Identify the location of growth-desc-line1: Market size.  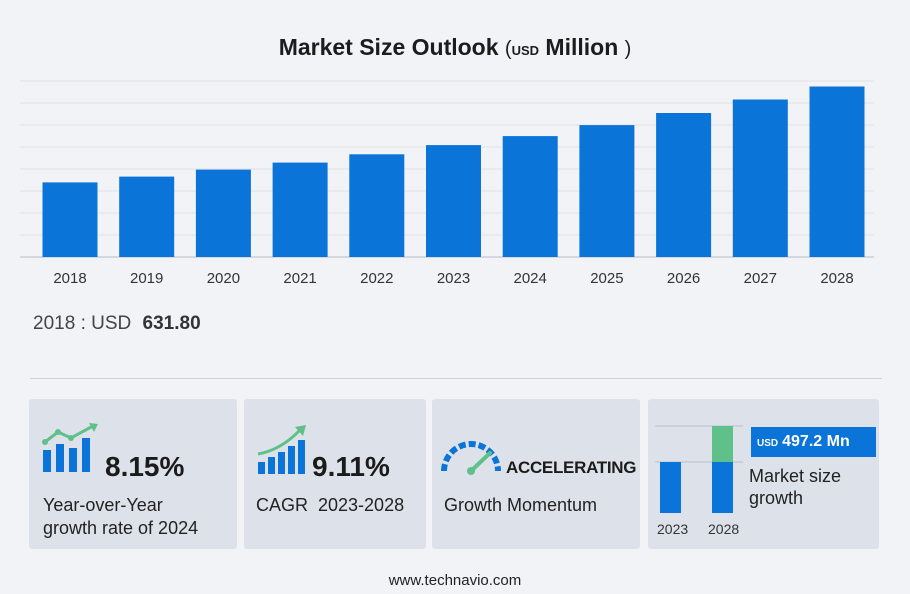
(795, 476).